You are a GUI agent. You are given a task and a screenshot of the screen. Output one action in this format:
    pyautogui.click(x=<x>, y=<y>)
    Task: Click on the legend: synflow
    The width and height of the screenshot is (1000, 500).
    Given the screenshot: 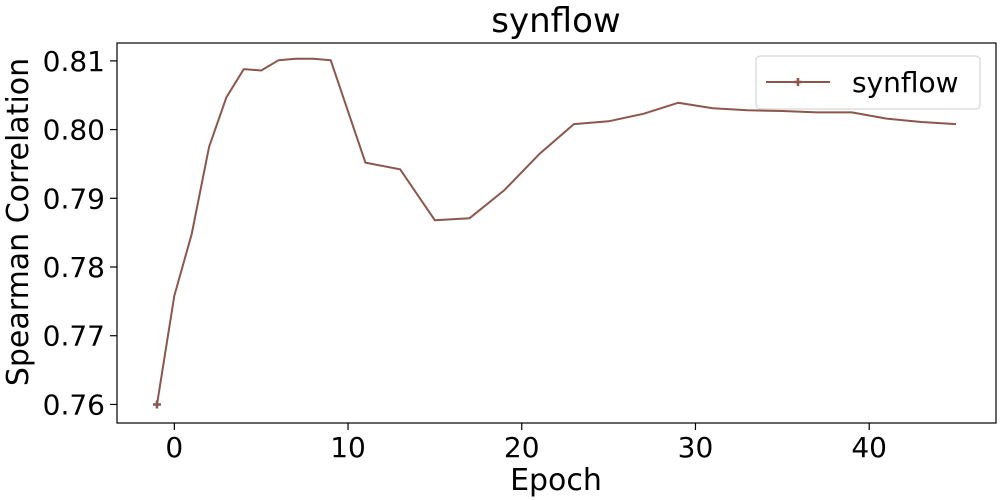 What is the action you would take?
    pyautogui.click(x=868, y=82)
    